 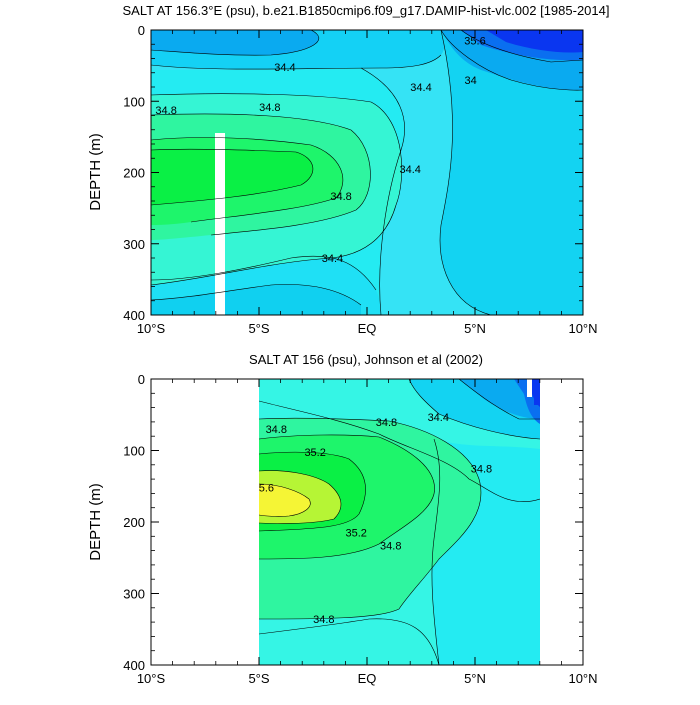 What do you see at coordinates (95, 522) in the screenshot?
I see `panel-observed-ylabel: DEPTH (m)` at bounding box center [95, 522].